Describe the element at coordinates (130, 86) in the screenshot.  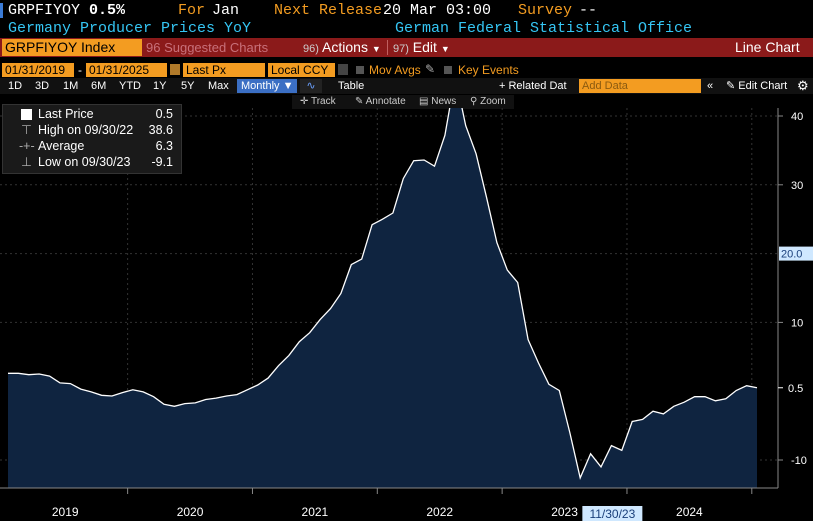
I see `period-ytd: YTD` at that location.